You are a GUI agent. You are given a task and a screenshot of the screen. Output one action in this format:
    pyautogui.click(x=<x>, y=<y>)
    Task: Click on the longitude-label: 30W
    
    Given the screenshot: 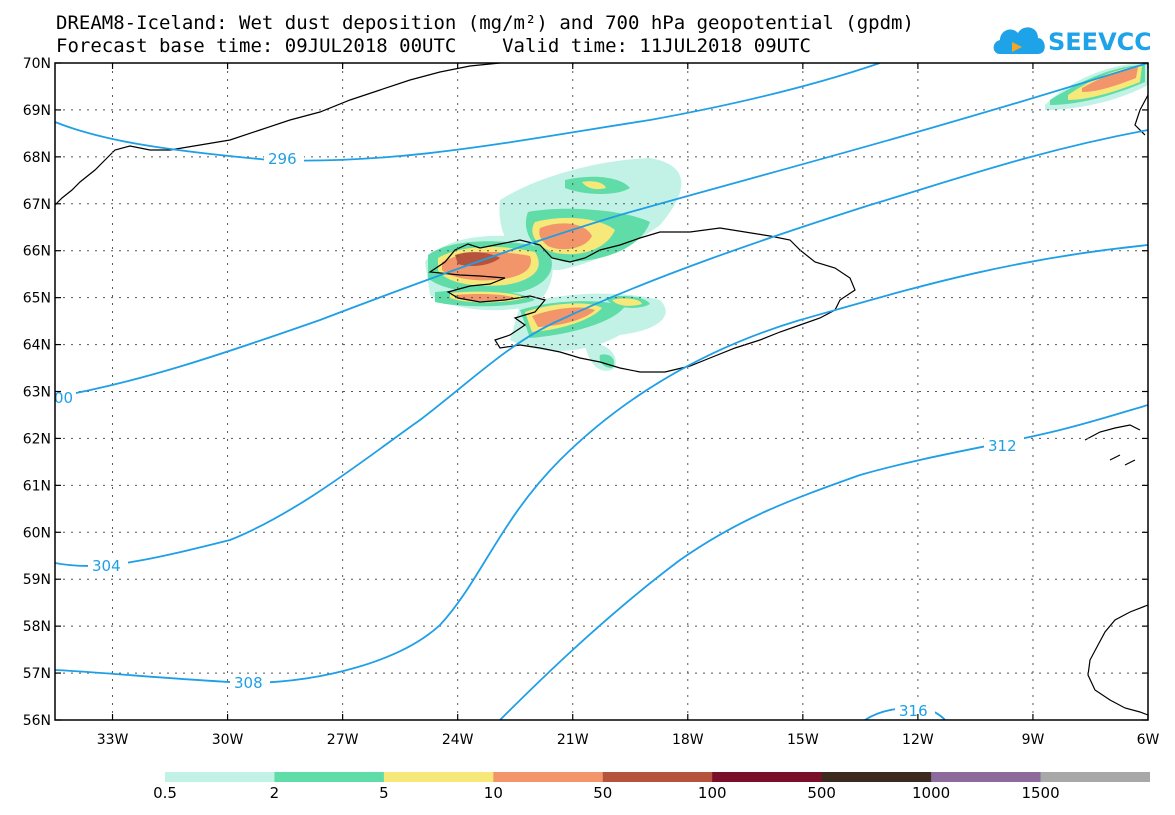 What is the action you would take?
    pyautogui.click(x=228, y=740)
    